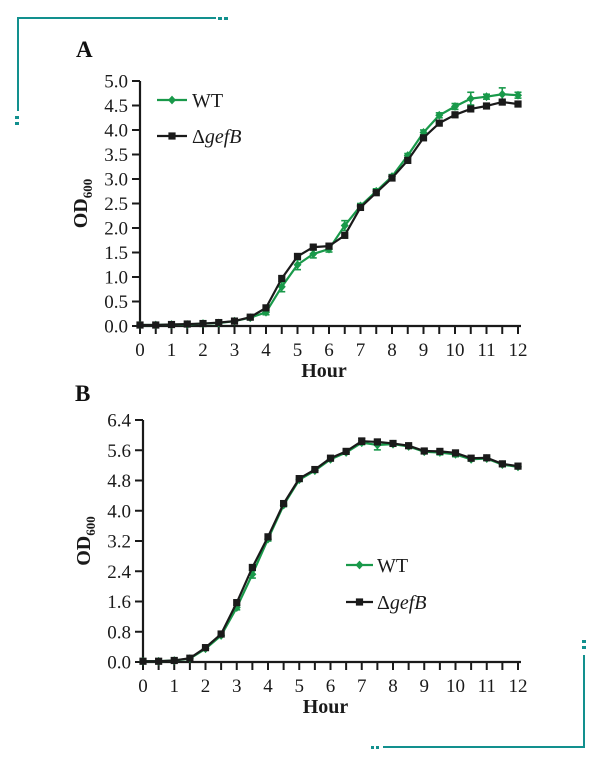 Image resolution: width=600 pixels, height=766 pixels. I want to click on y-tick-label: 4.5, so click(116, 106).